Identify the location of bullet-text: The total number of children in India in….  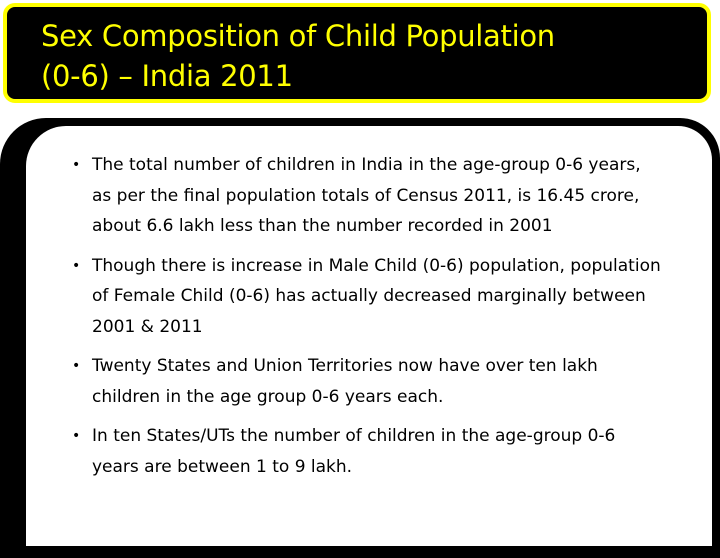
(366, 195).